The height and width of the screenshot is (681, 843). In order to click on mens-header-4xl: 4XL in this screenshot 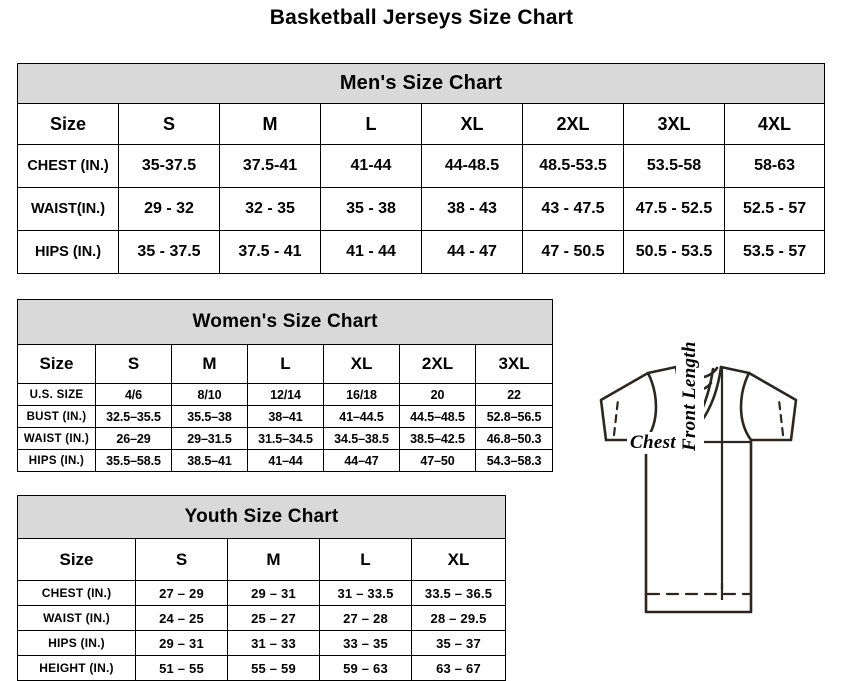, I will do `click(774, 124)`.